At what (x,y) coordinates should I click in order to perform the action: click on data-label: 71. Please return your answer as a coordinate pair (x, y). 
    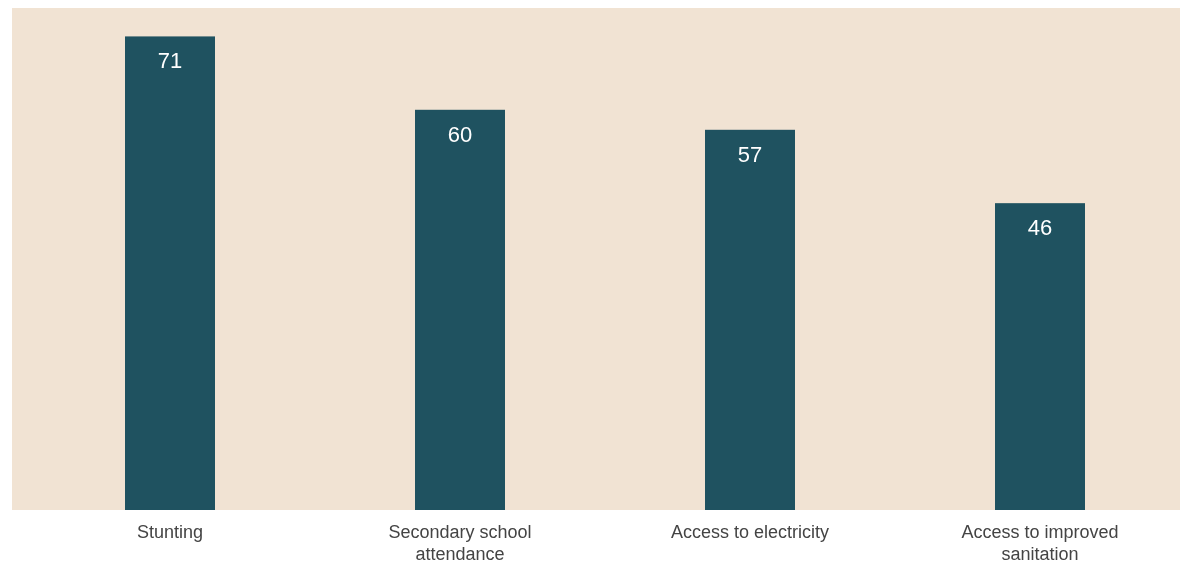
    Looking at the image, I should click on (170, 61).